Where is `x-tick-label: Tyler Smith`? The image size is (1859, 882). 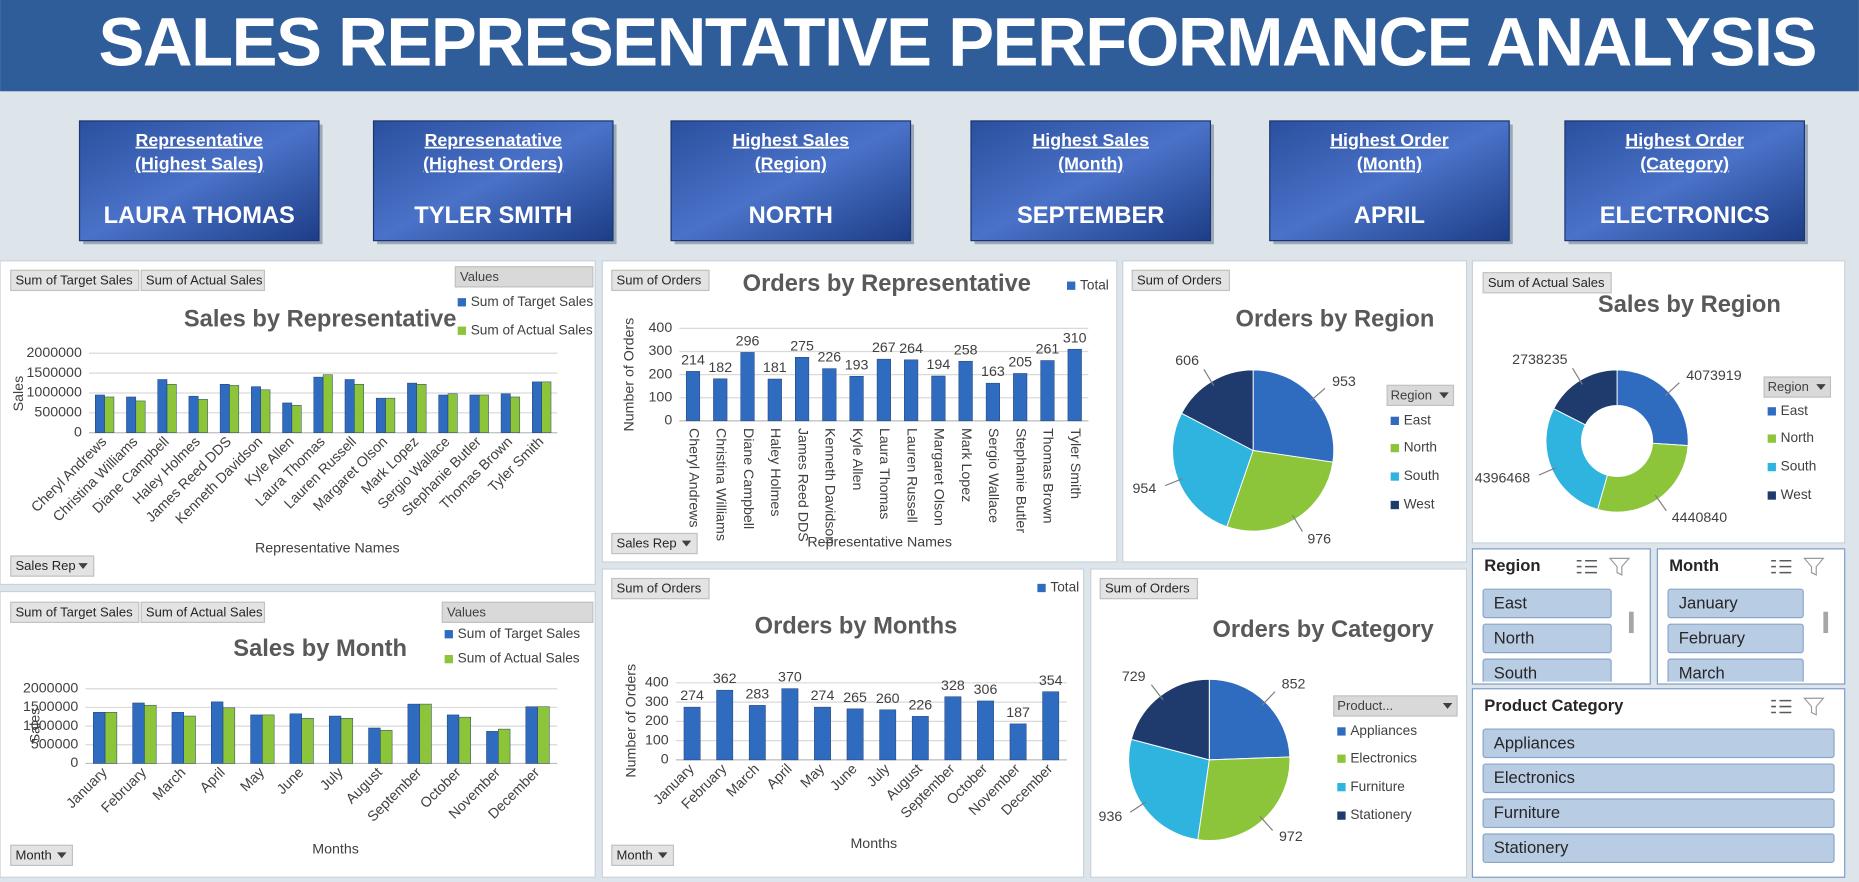
x-tick-label: Tyler Smith is located at coordinates (1075, 463).